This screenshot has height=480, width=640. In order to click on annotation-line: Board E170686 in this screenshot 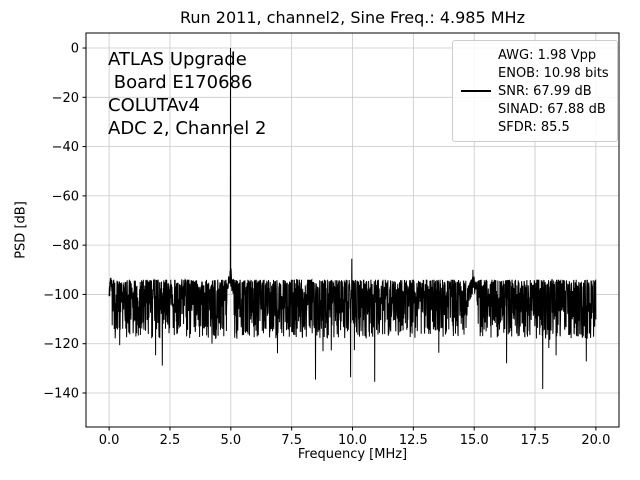, I will do `click(180, 82)`.